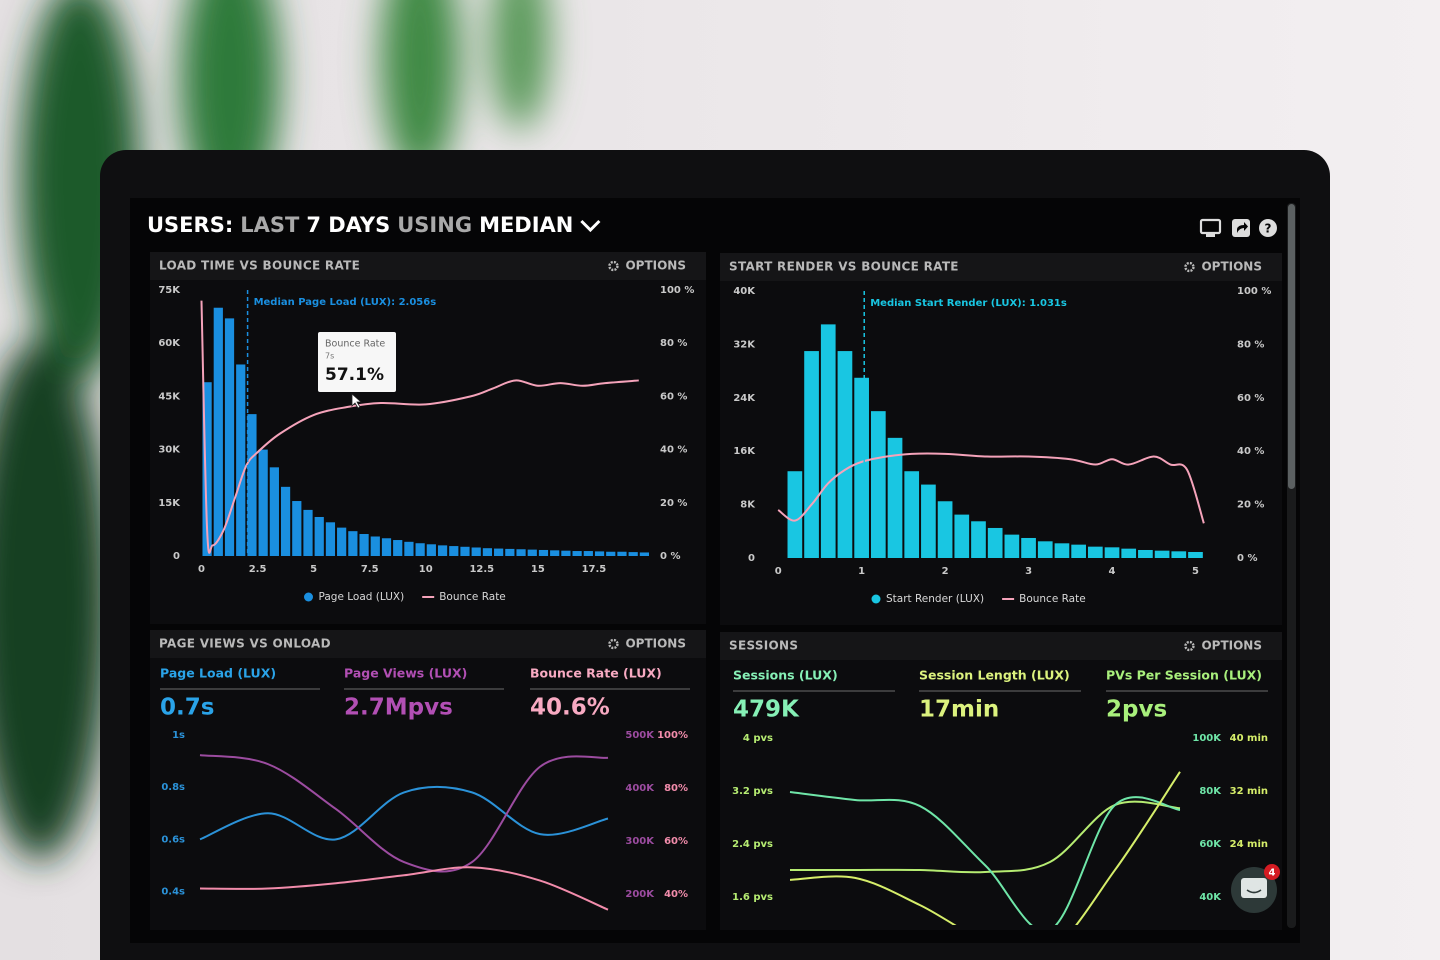  What do you see at coordinates (670, 556) in the screenshot?
I see `y2-tick-label: 0 %` at bounding box center [670, 556].